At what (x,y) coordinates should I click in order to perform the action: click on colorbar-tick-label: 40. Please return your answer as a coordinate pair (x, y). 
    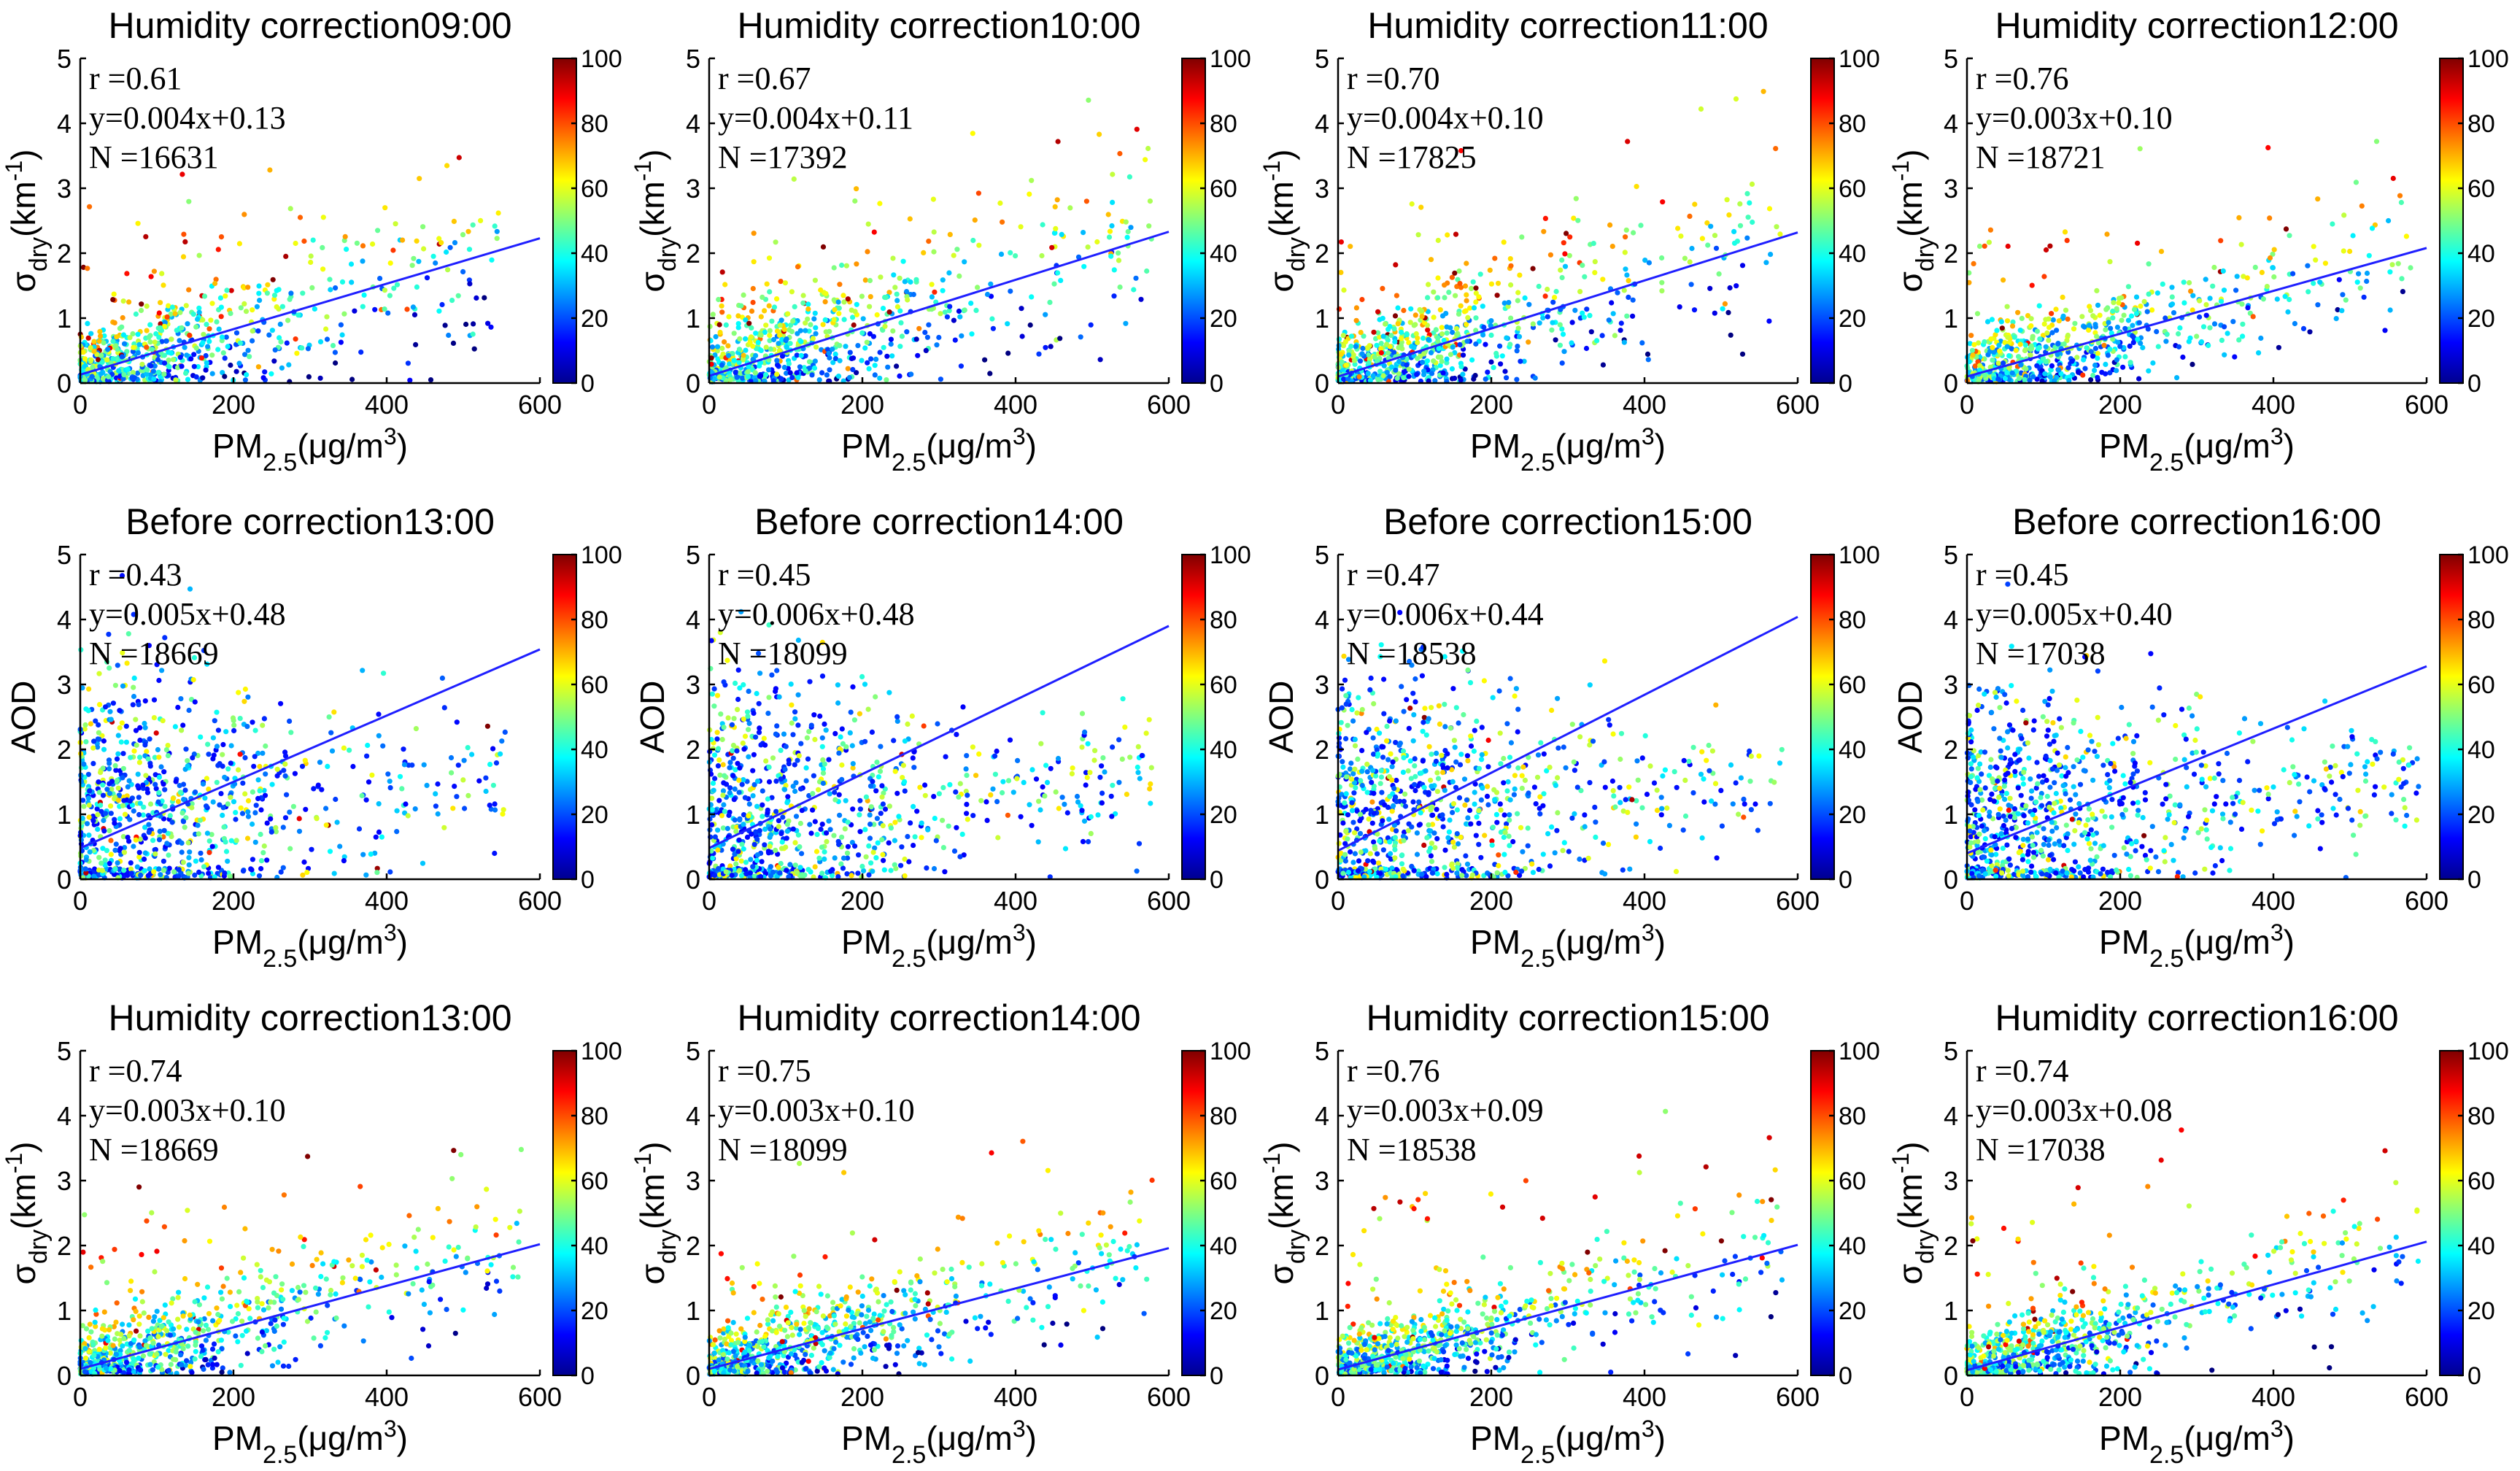
    Looking at the image, I should click on (594, 750).